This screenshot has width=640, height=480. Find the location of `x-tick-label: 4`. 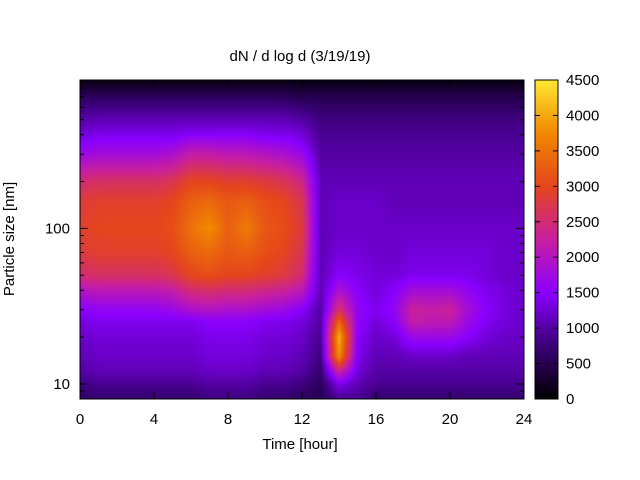

x-tick-label: 4 is located at coordinates (154, 419).